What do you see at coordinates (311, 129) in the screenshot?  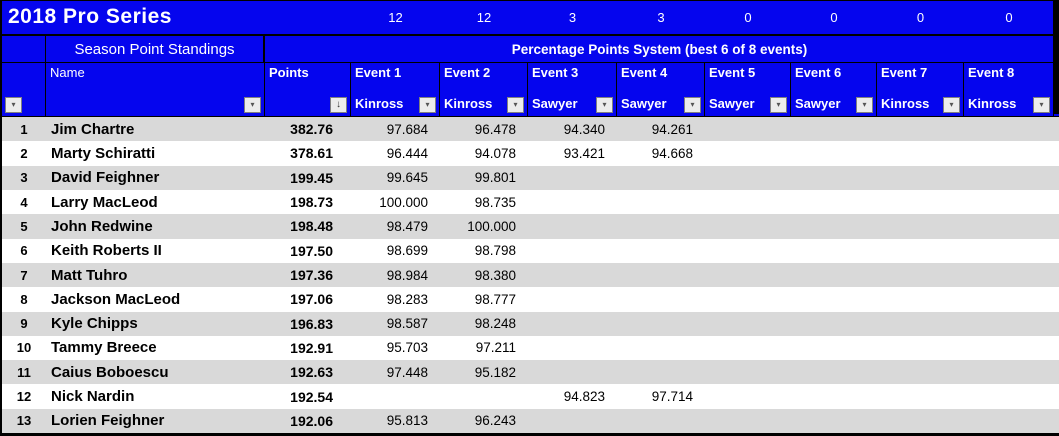 I see `points-cell: 382.76` at bounding box center [311, 129].